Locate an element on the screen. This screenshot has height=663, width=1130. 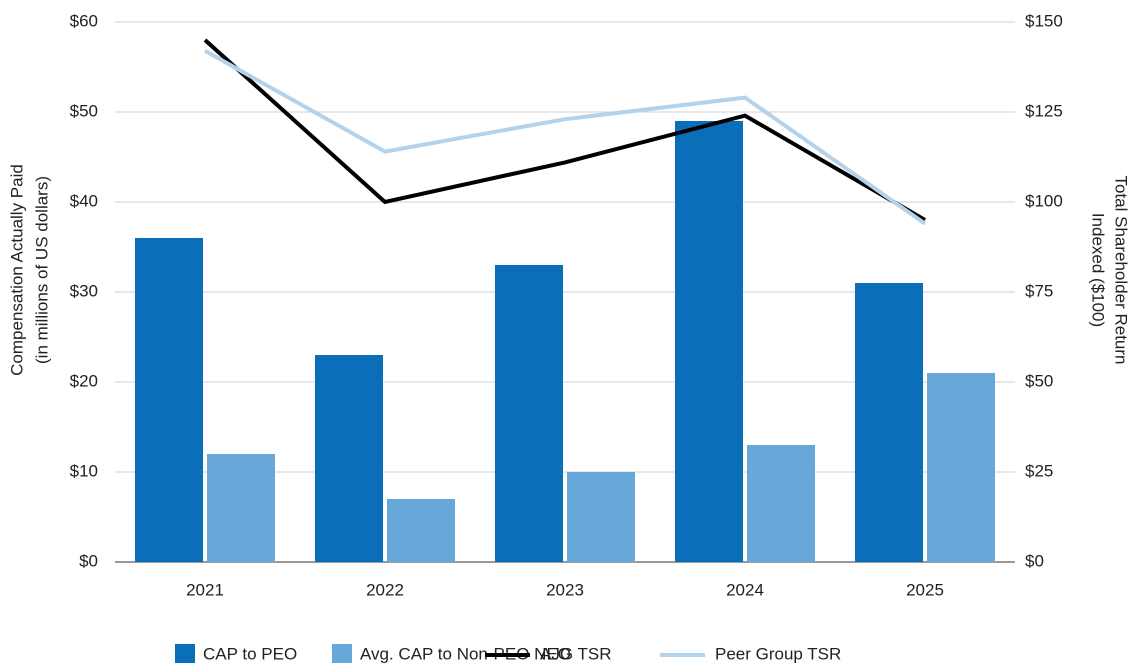
legend-label: Avg. CAP to Non-PEO NEO is located at coordinates (465, 653).